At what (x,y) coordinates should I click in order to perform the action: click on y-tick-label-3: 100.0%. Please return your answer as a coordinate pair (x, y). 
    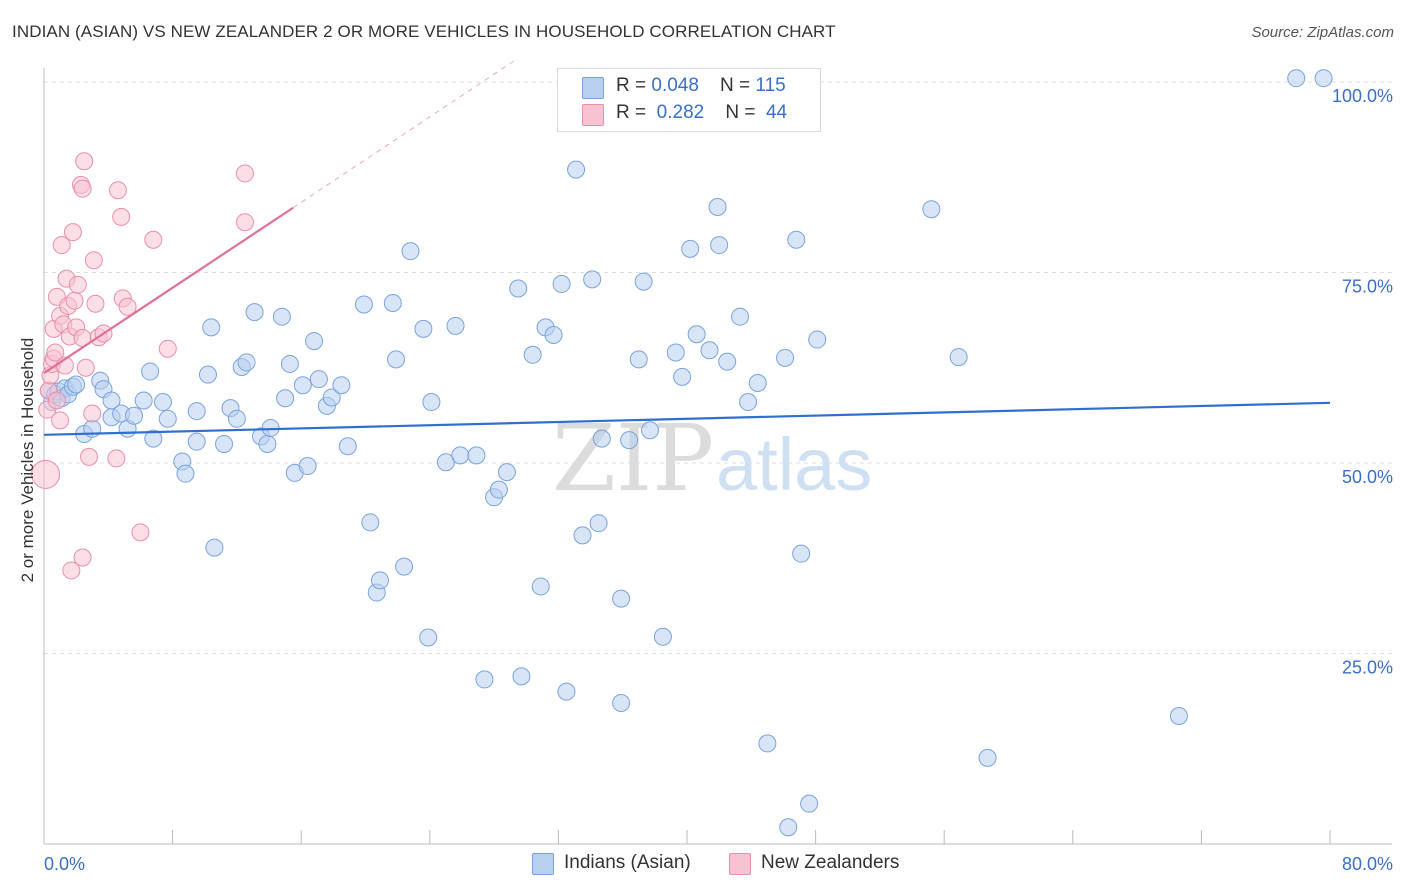
    Looking at the image, I should click on (1362, 96).